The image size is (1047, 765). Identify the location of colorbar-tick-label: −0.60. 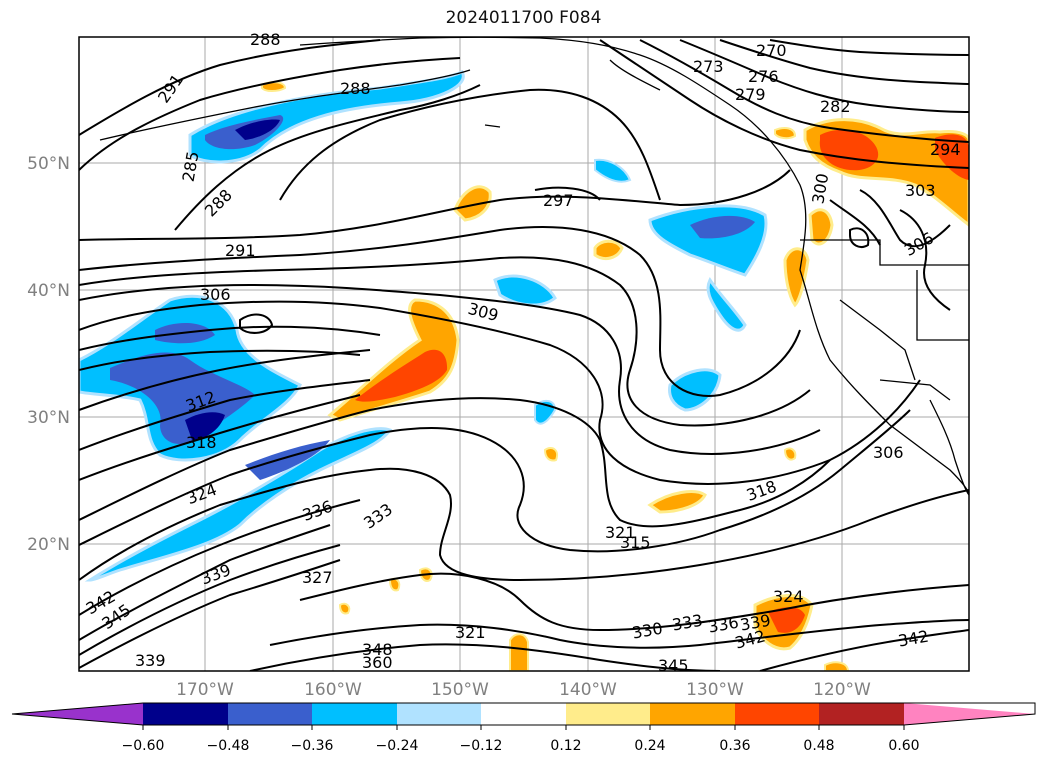
(143, 746).